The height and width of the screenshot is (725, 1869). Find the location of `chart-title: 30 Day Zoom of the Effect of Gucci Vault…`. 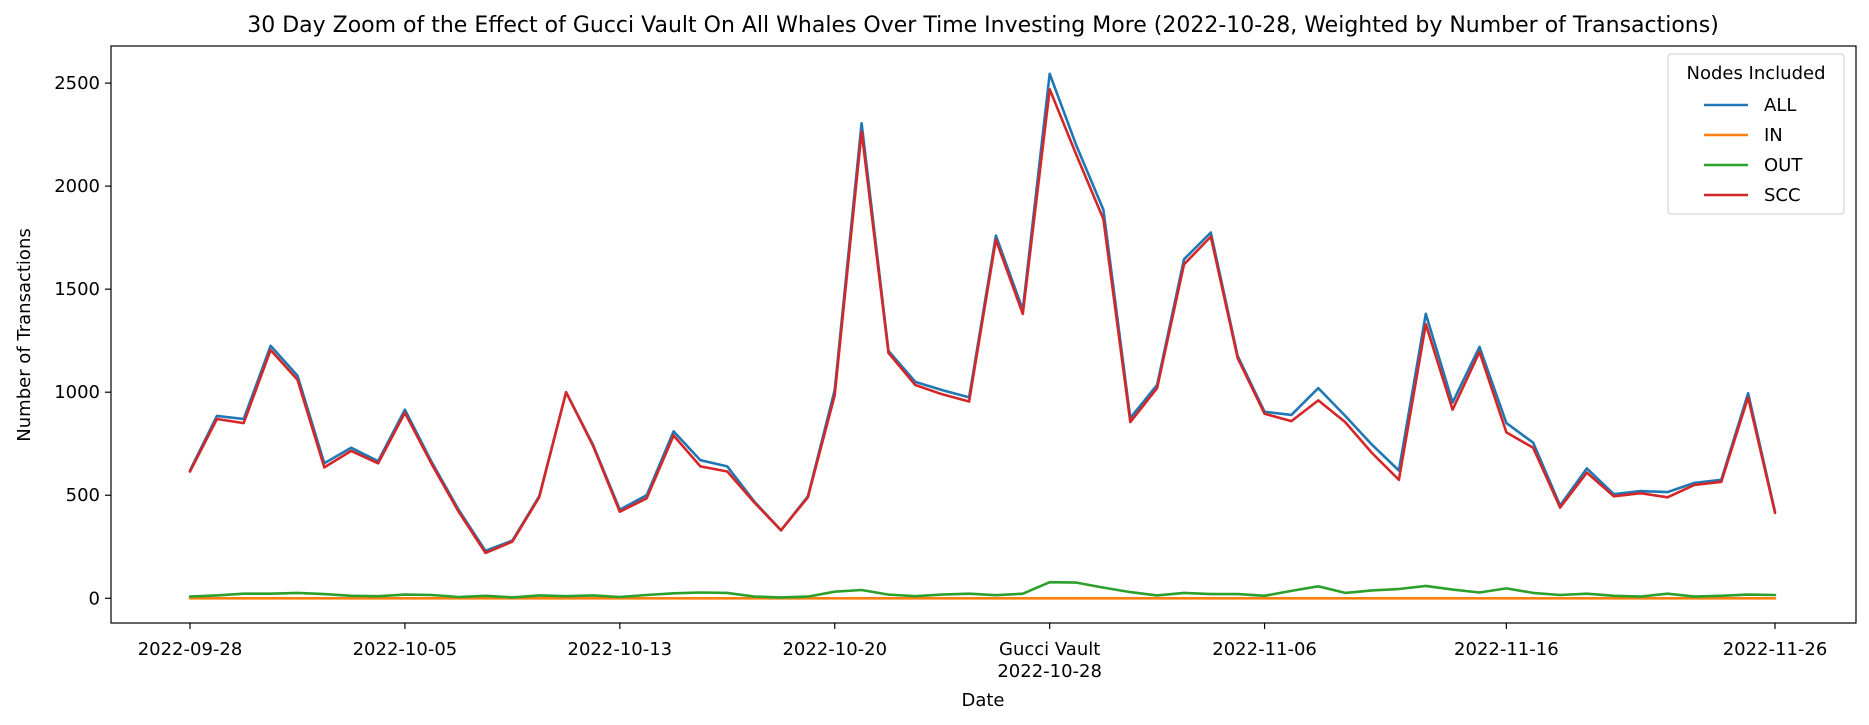

chart-title: 30 Day Zoom of the Effect of Gucci Vault… is located at coordinates (983, 25).